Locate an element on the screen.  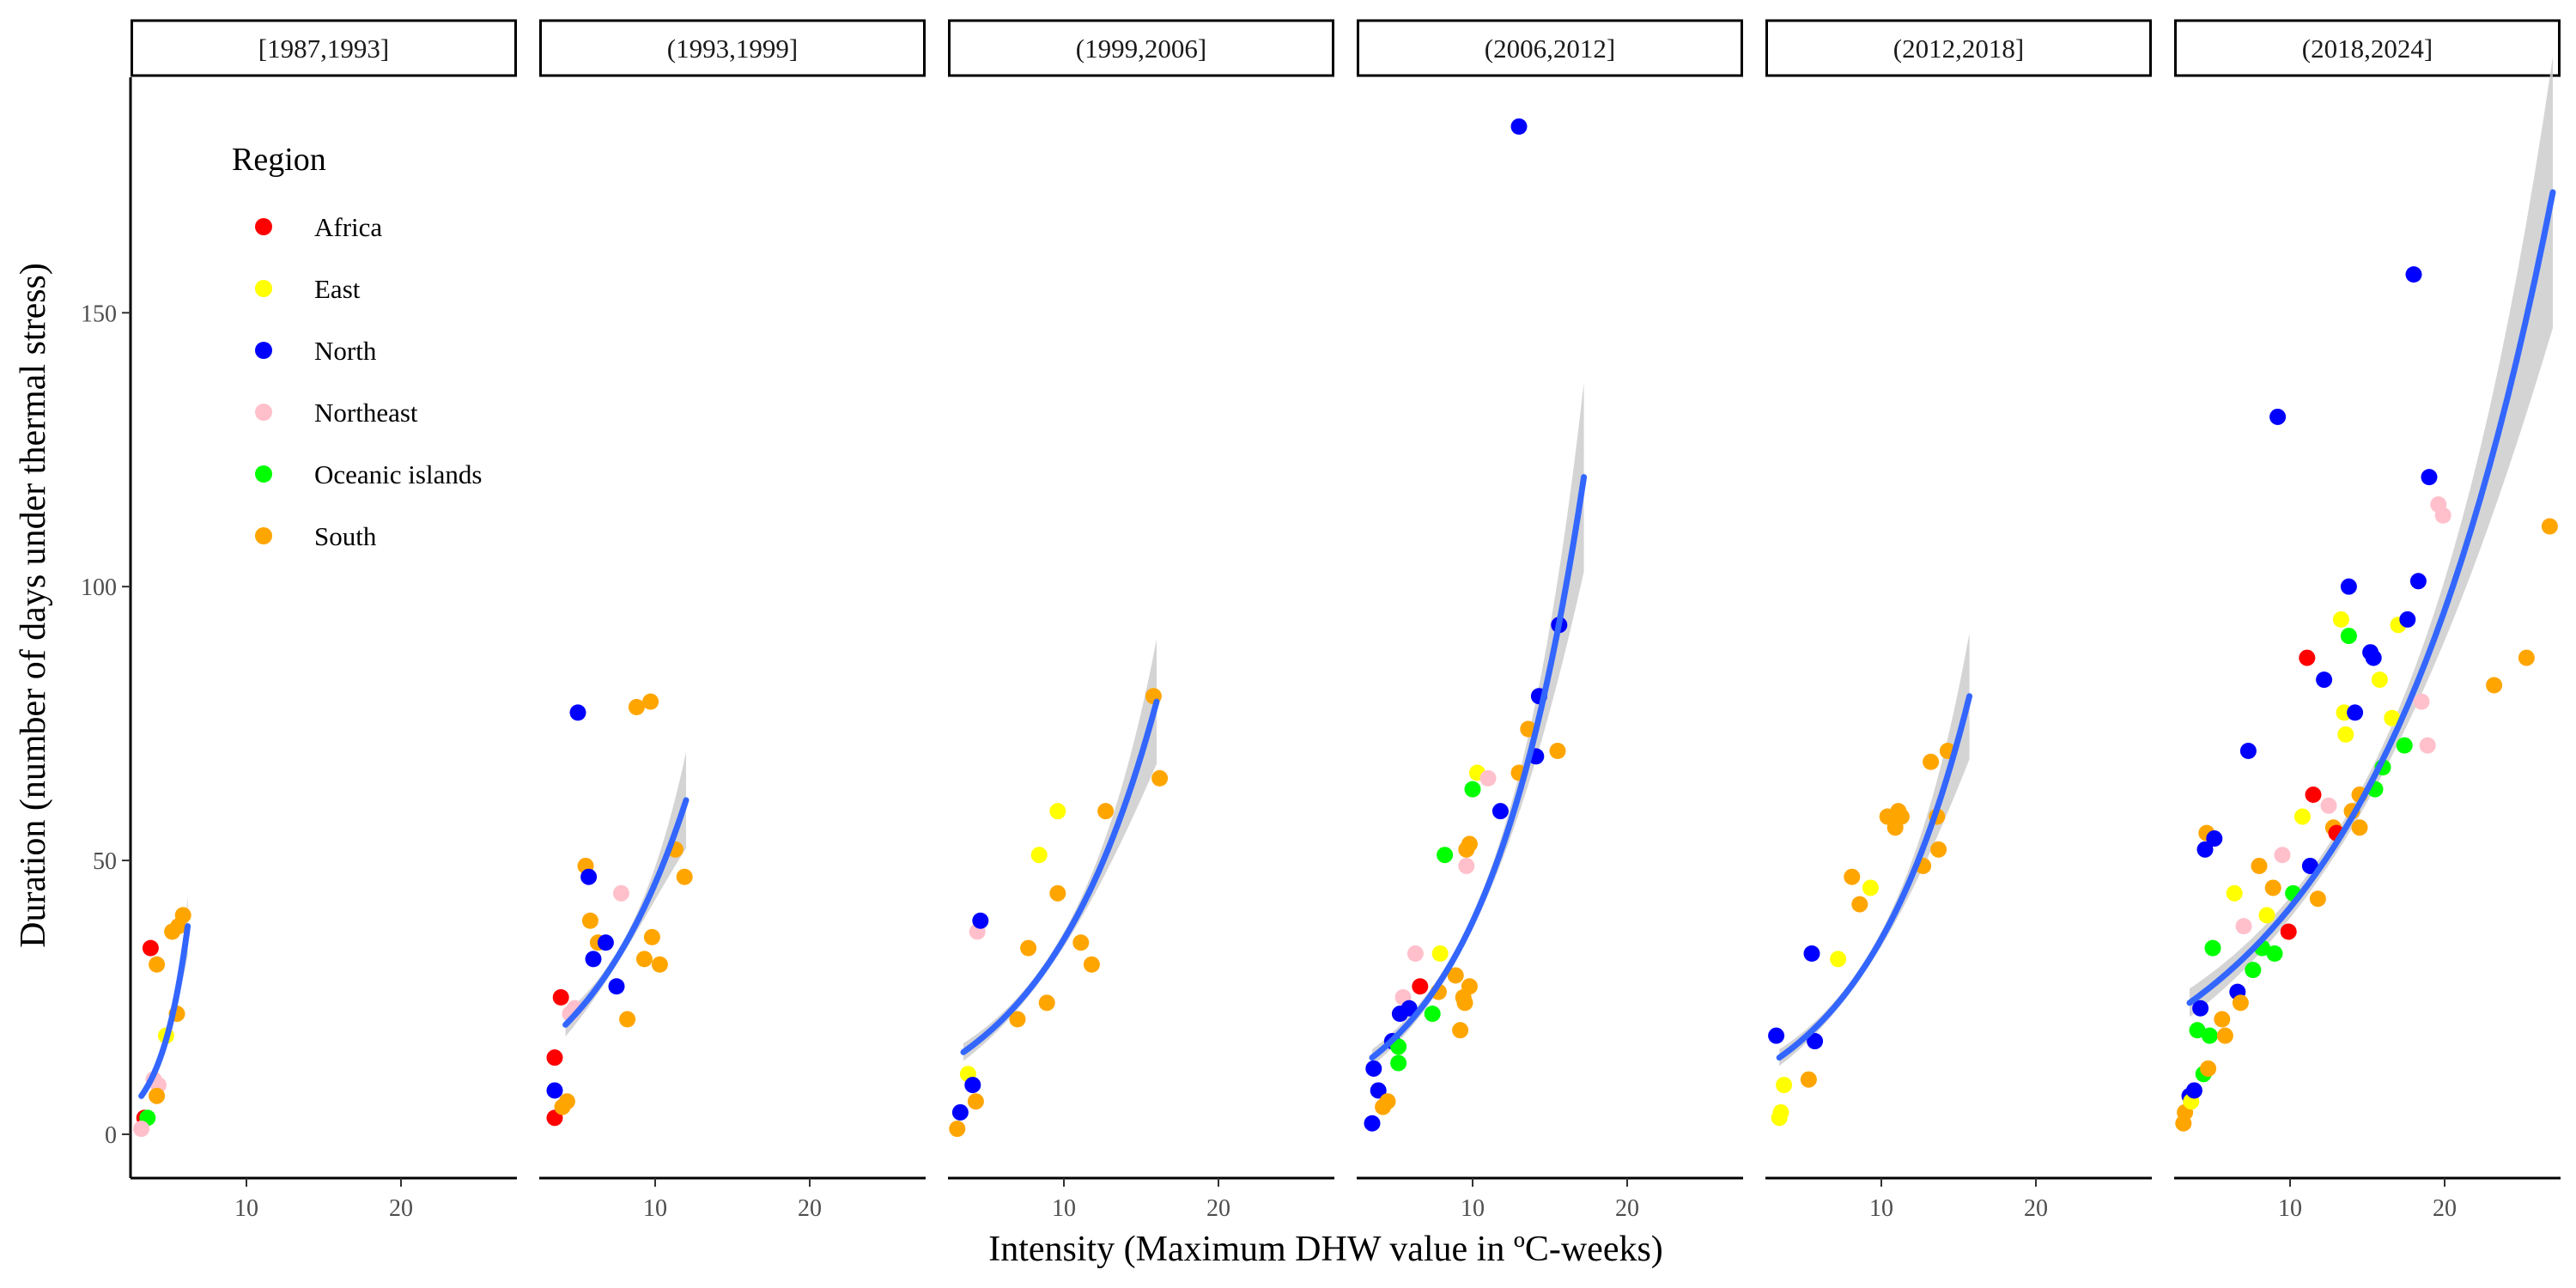
facet-strip-label: (1999,2006] is located at coordinates (1141, 48).